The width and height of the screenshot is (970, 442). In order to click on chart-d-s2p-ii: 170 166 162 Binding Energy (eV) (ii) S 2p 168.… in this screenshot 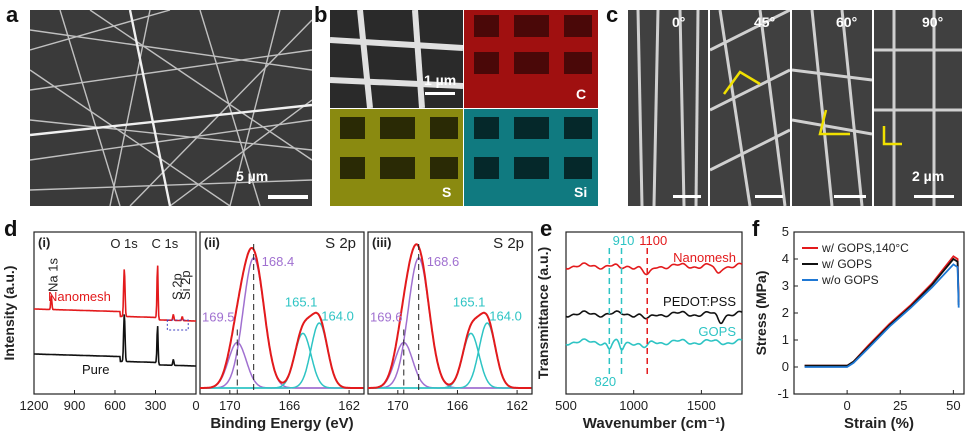, I will do `click(282, 331)`.